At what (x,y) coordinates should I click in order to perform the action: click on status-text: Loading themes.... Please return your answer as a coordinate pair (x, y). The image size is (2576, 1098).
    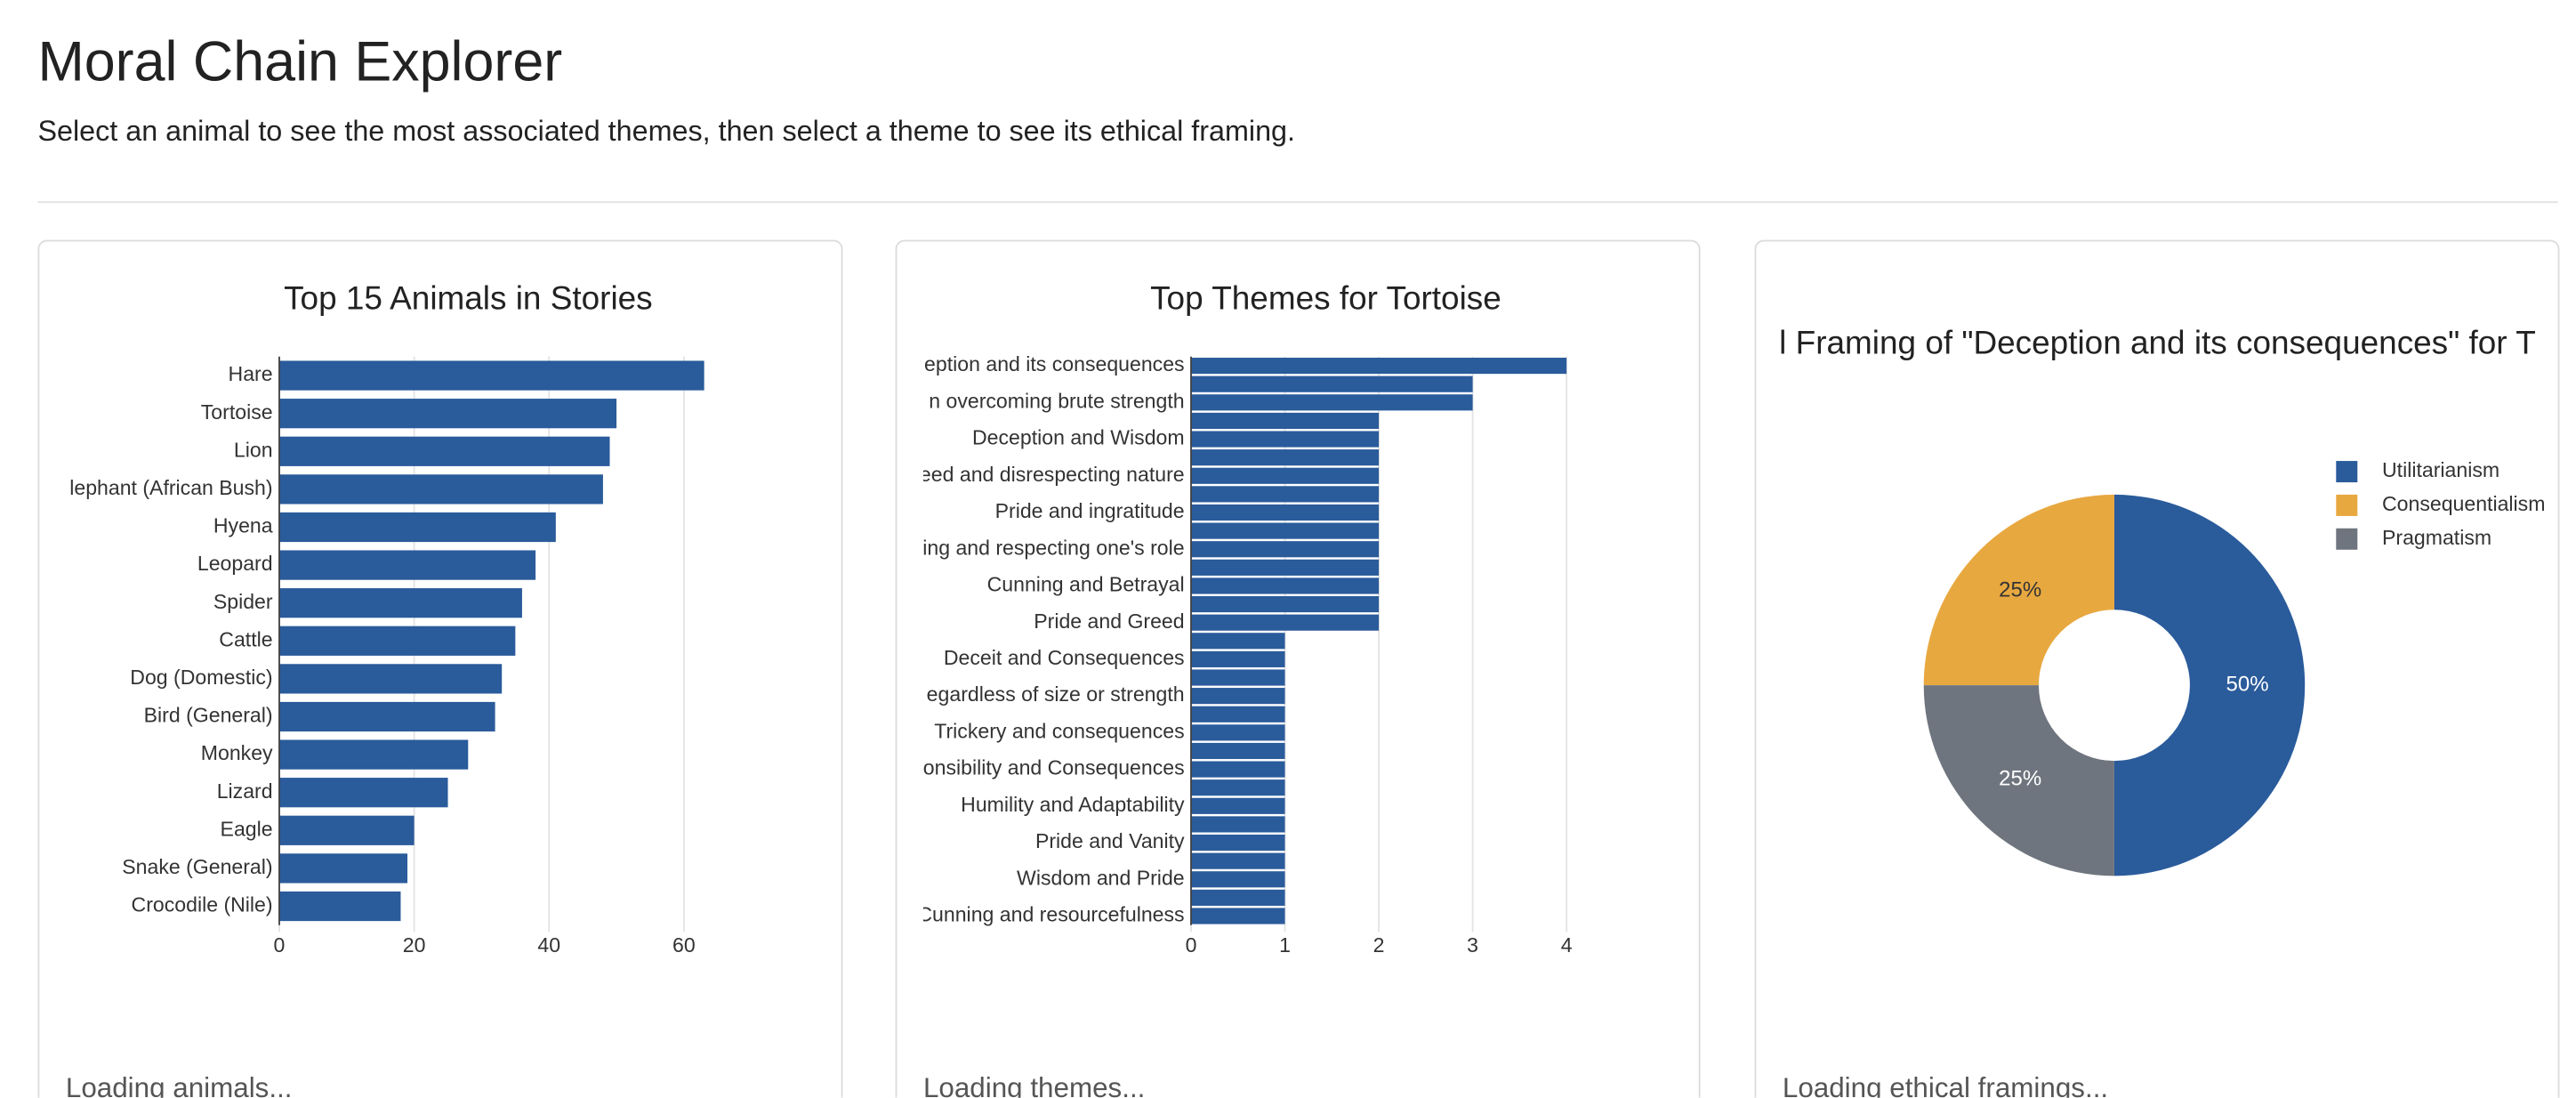
    Looking at the image, I should click on (1034, 1085).